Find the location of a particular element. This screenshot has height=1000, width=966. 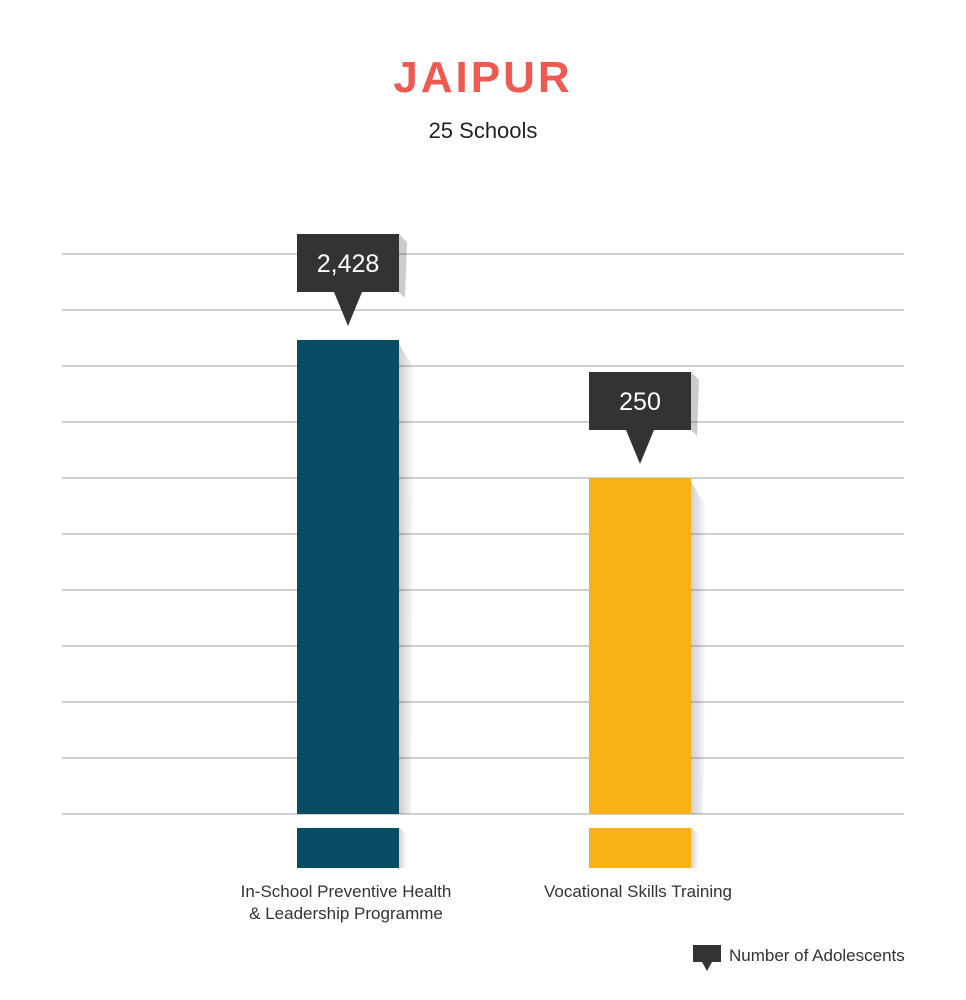

value-label: 2,428 is located at coordinates (348, 264).